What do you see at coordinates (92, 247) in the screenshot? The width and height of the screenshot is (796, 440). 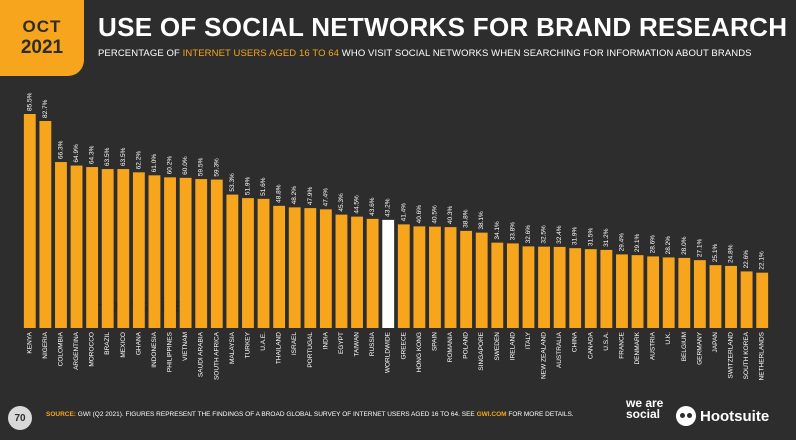 I see `bar-morocco` at bounding box center [92, 247].